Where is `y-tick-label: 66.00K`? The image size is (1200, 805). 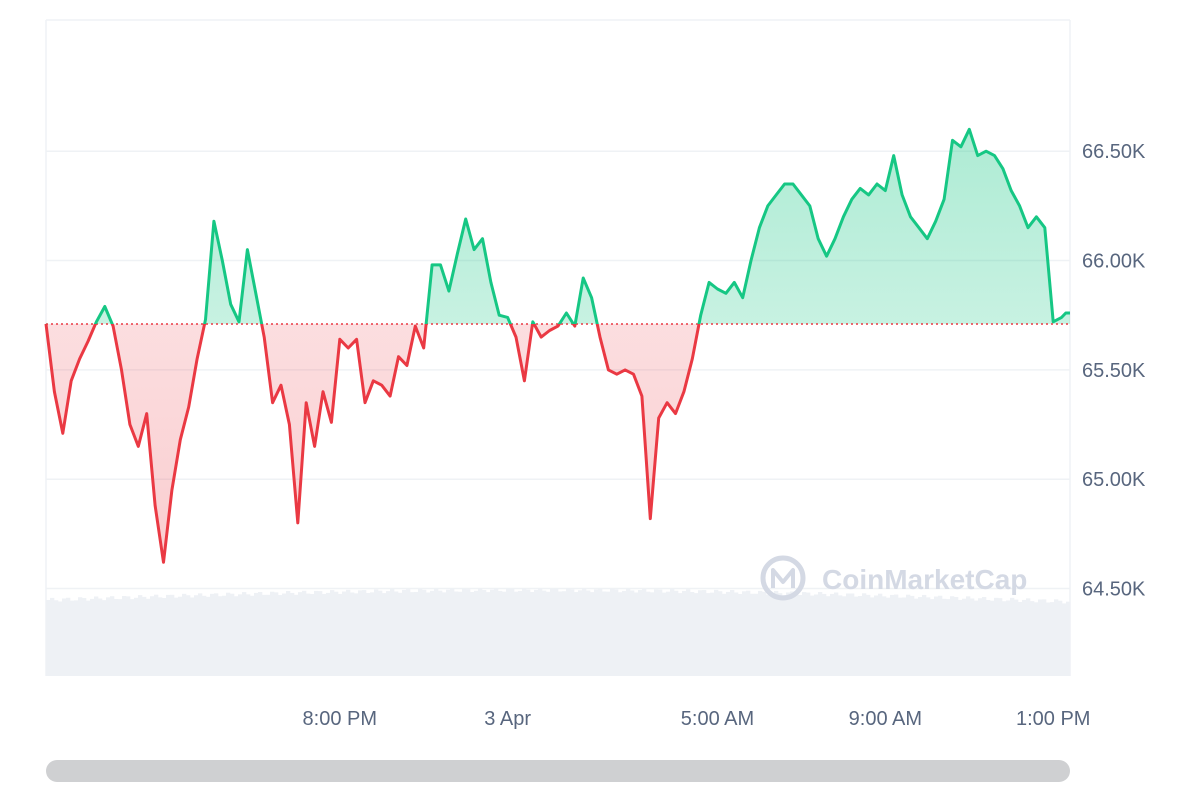 y-tick-label: 66.00K is located at coordinates (1114, 262).